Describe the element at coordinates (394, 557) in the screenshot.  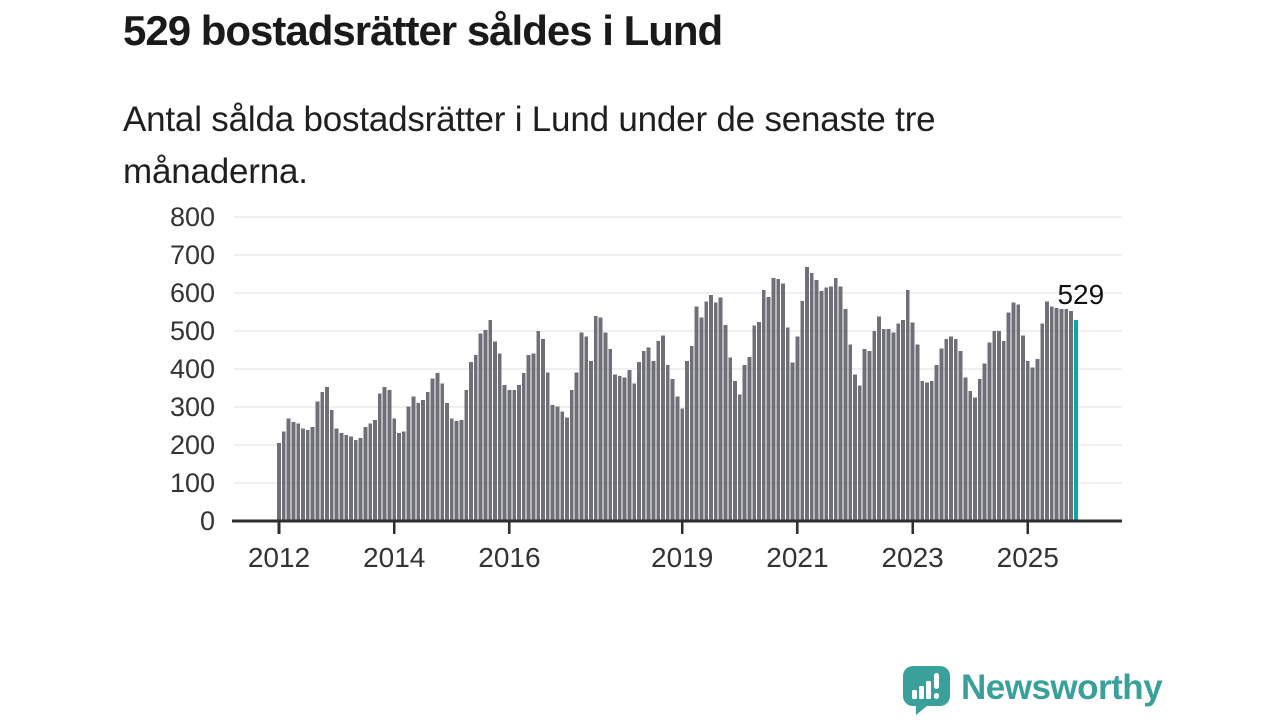
I see `x-axis-tick-label: 2014` at that location.